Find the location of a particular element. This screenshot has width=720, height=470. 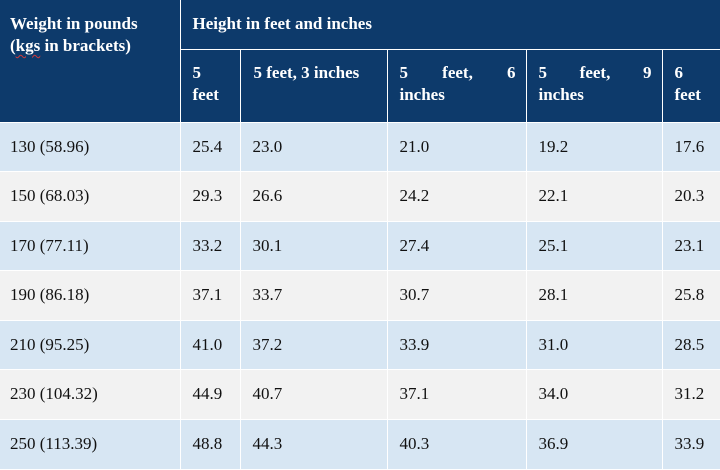

value-cell: 33.2 is located at coordinates (210, 245).